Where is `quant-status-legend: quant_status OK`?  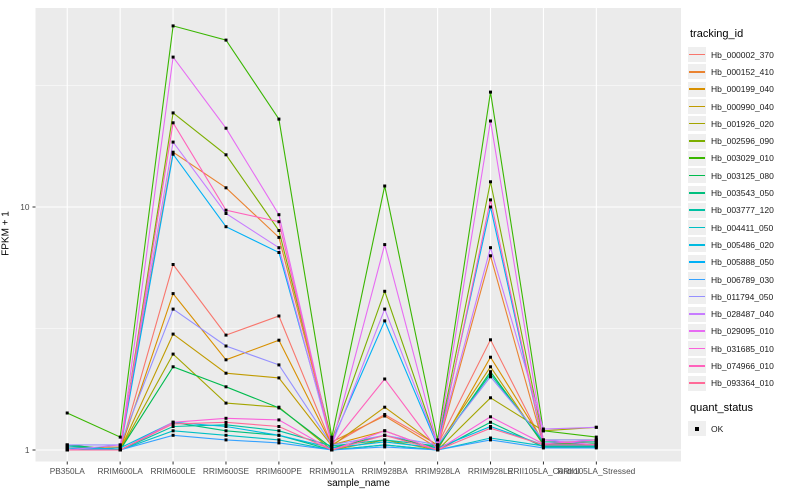
quant-status-legend: quant_status OK is located at coordinates (744, 419).